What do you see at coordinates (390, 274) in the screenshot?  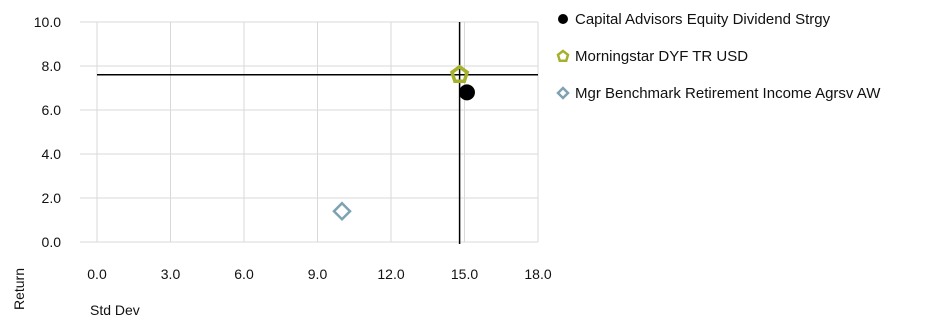 I see `x-tick-label: 12.0` at bounding box center [390, 274].